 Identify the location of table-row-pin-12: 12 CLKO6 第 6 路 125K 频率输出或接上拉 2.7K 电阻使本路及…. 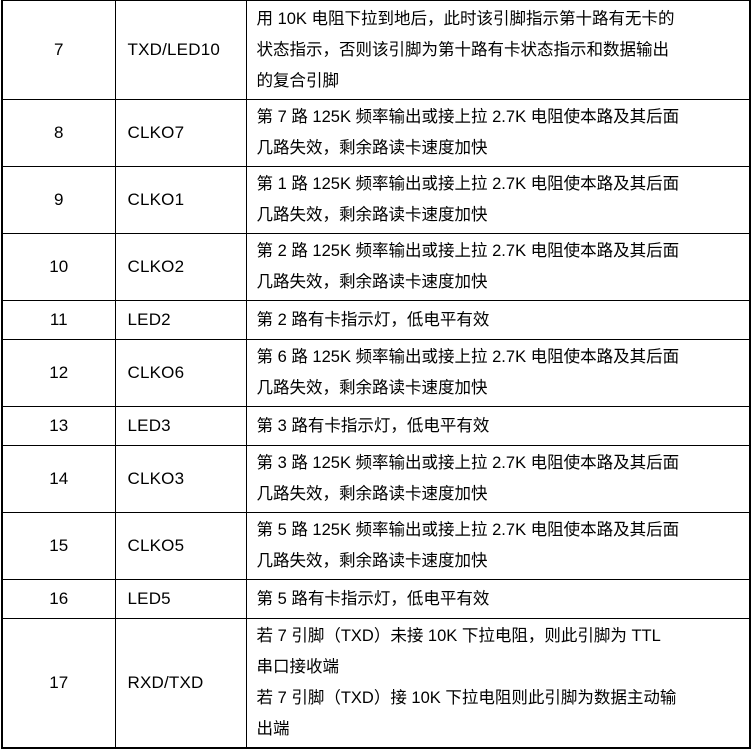
(376, 373).